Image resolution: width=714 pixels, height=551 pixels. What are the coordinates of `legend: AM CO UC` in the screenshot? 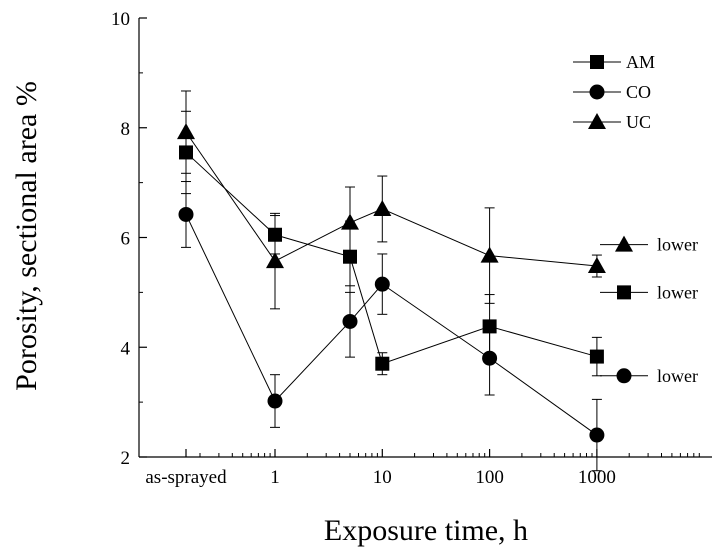 It's located at (614, 92).